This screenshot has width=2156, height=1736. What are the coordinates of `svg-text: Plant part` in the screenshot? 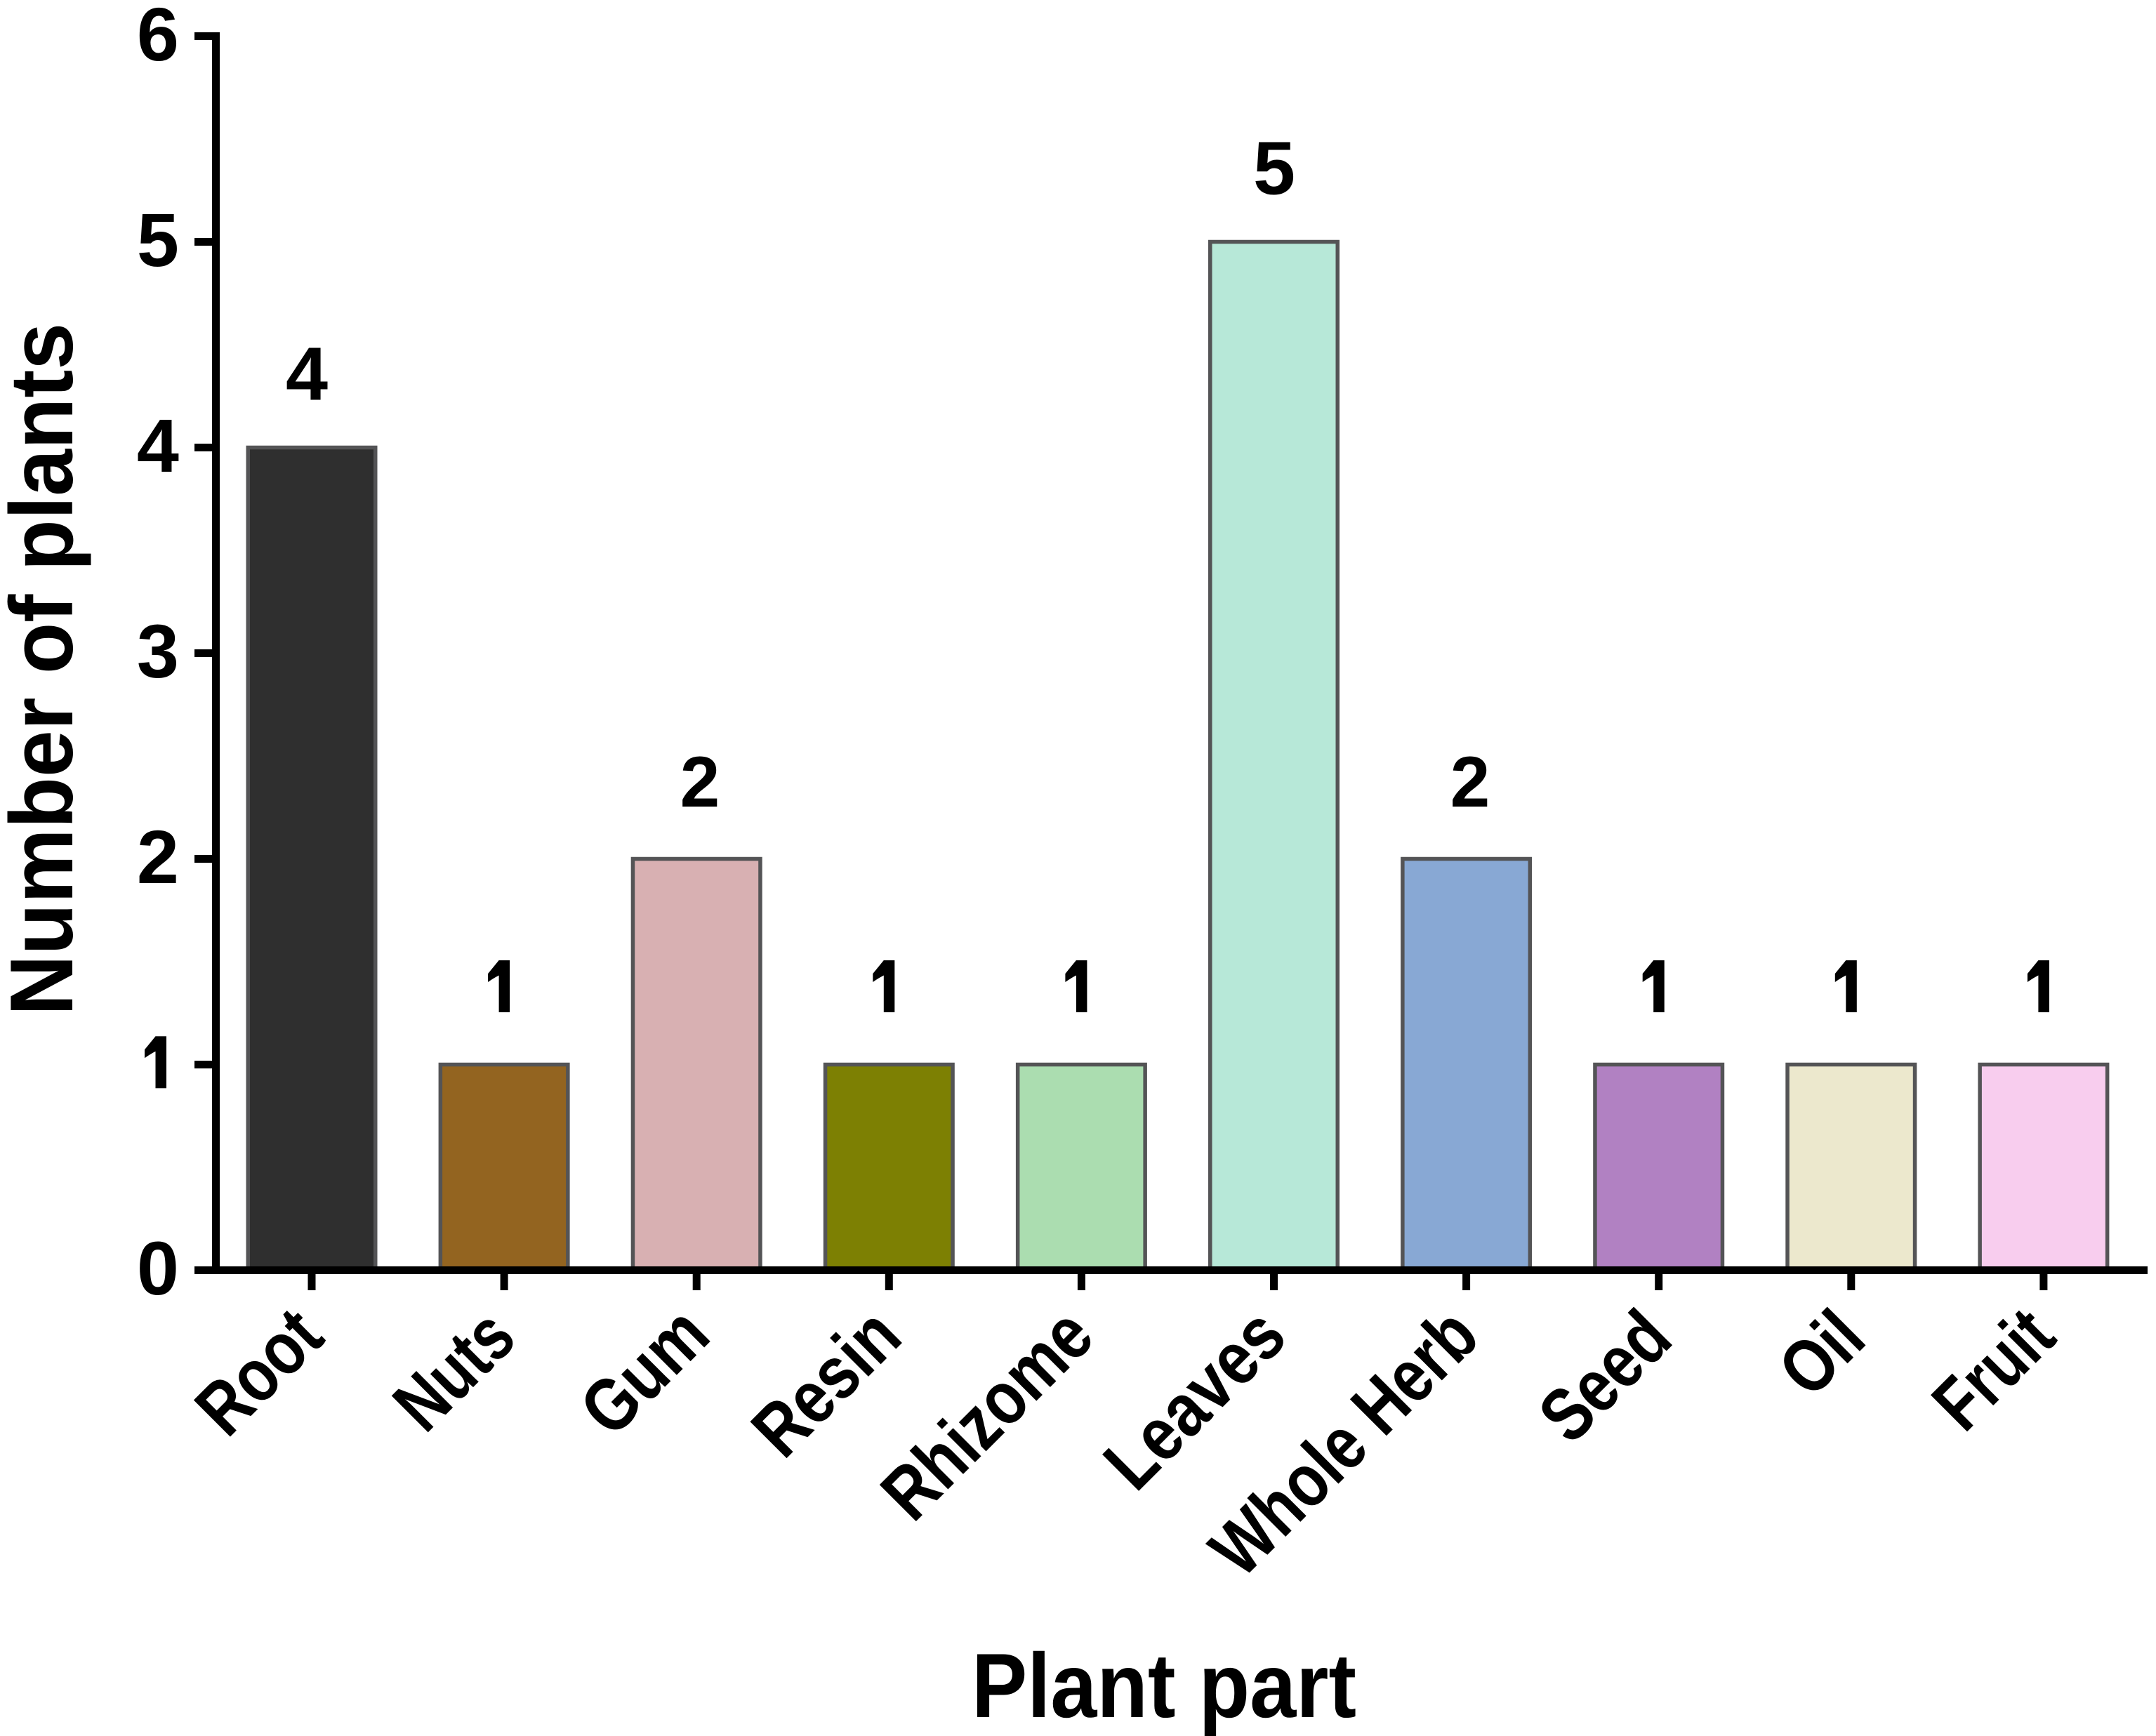 It's located at (1164, 1685).